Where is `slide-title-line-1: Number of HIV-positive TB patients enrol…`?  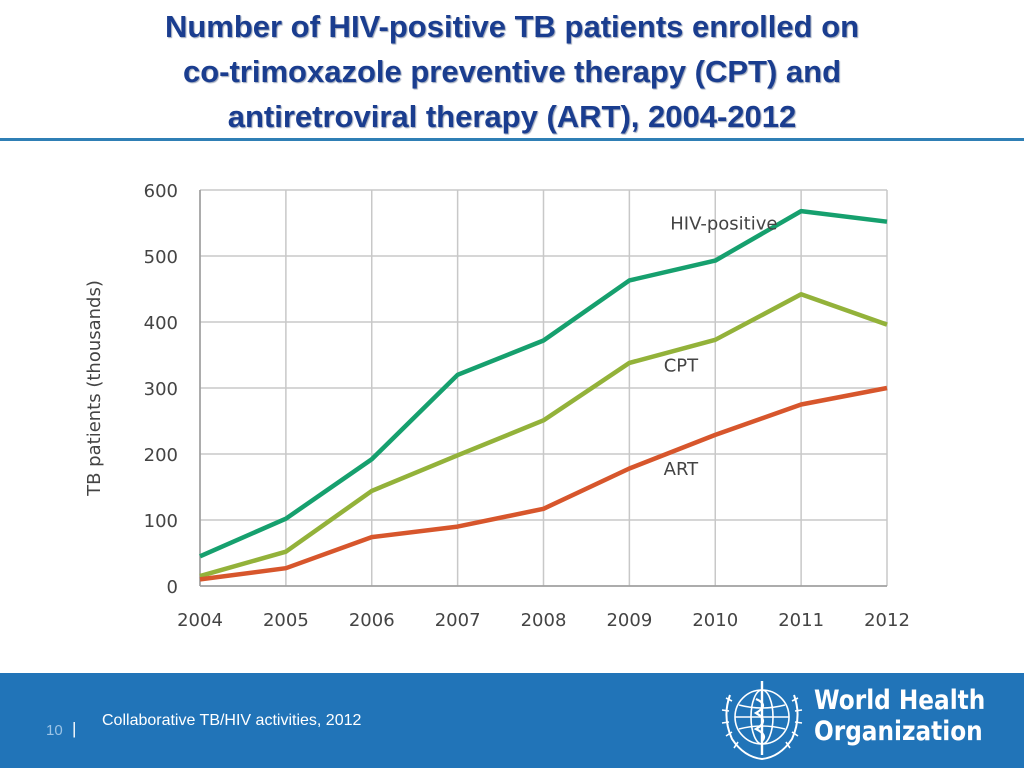 slide-title-line-1: Number of HIV-positive TB patients enrol… is located at coordinates (512, 26).